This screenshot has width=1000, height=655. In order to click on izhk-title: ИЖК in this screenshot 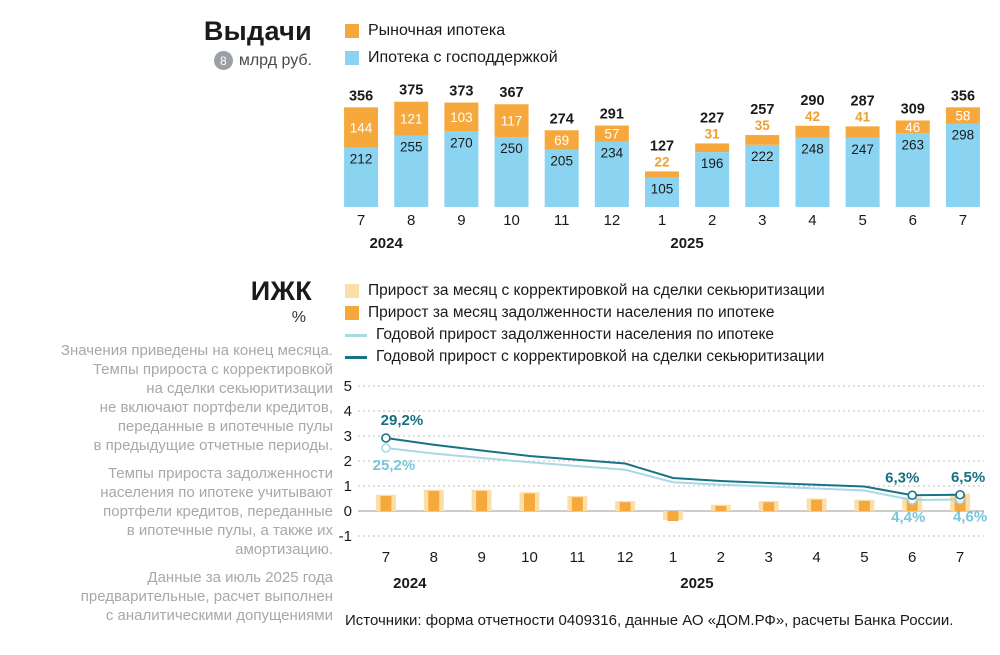, I will do `click(281, 291)`.